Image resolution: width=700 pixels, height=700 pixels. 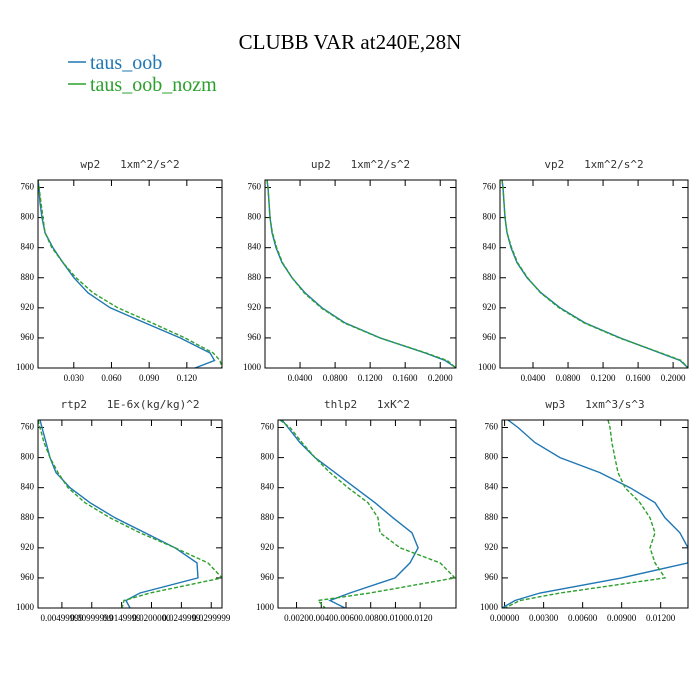 I want to click on x-tick-label: 0.0060, so click(x=346, y=618).